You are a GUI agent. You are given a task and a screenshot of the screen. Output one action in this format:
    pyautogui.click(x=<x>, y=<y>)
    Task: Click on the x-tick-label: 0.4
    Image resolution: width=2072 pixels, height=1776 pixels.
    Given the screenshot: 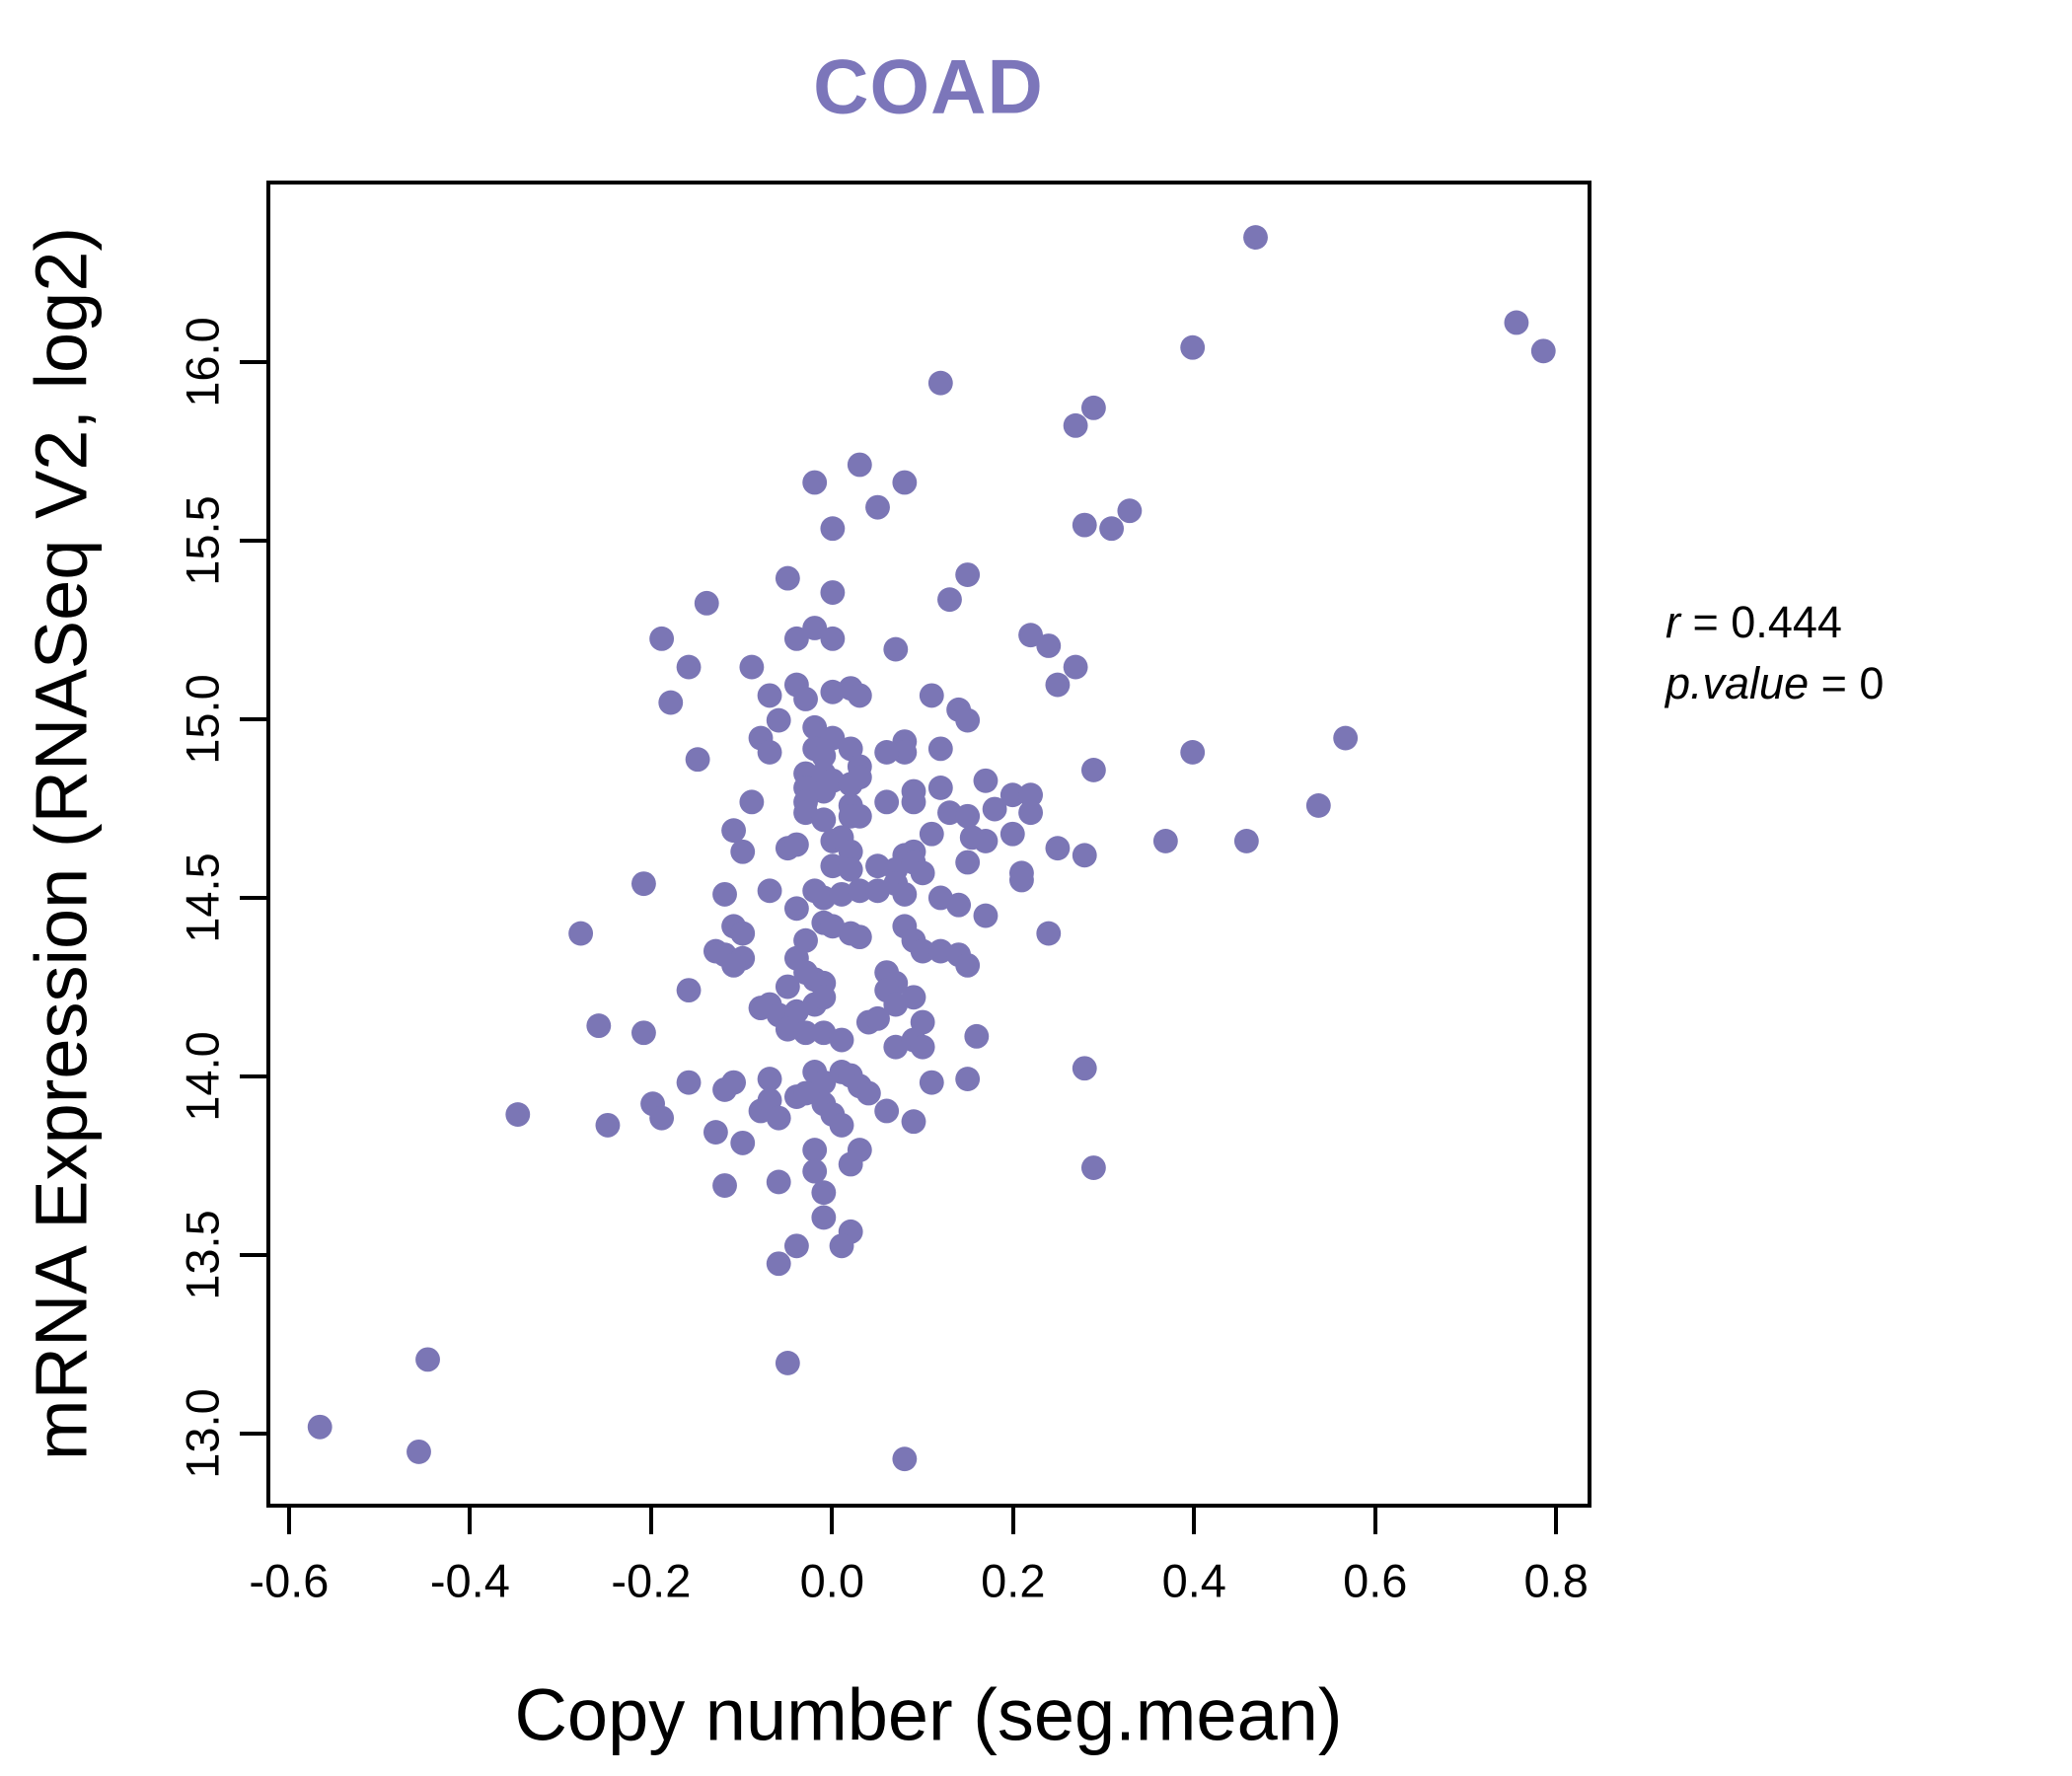 What is the action you would take?
    pyautogui.click(x=1194, y=1581)
    